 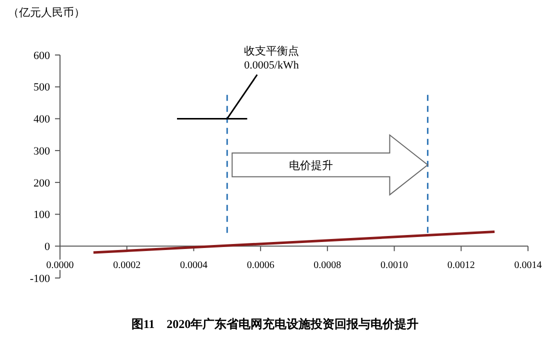 What do you see at coordinates (40, 278) in the screenshot?
I see `y-tick-label: -100` at bounding box center [40, 278].